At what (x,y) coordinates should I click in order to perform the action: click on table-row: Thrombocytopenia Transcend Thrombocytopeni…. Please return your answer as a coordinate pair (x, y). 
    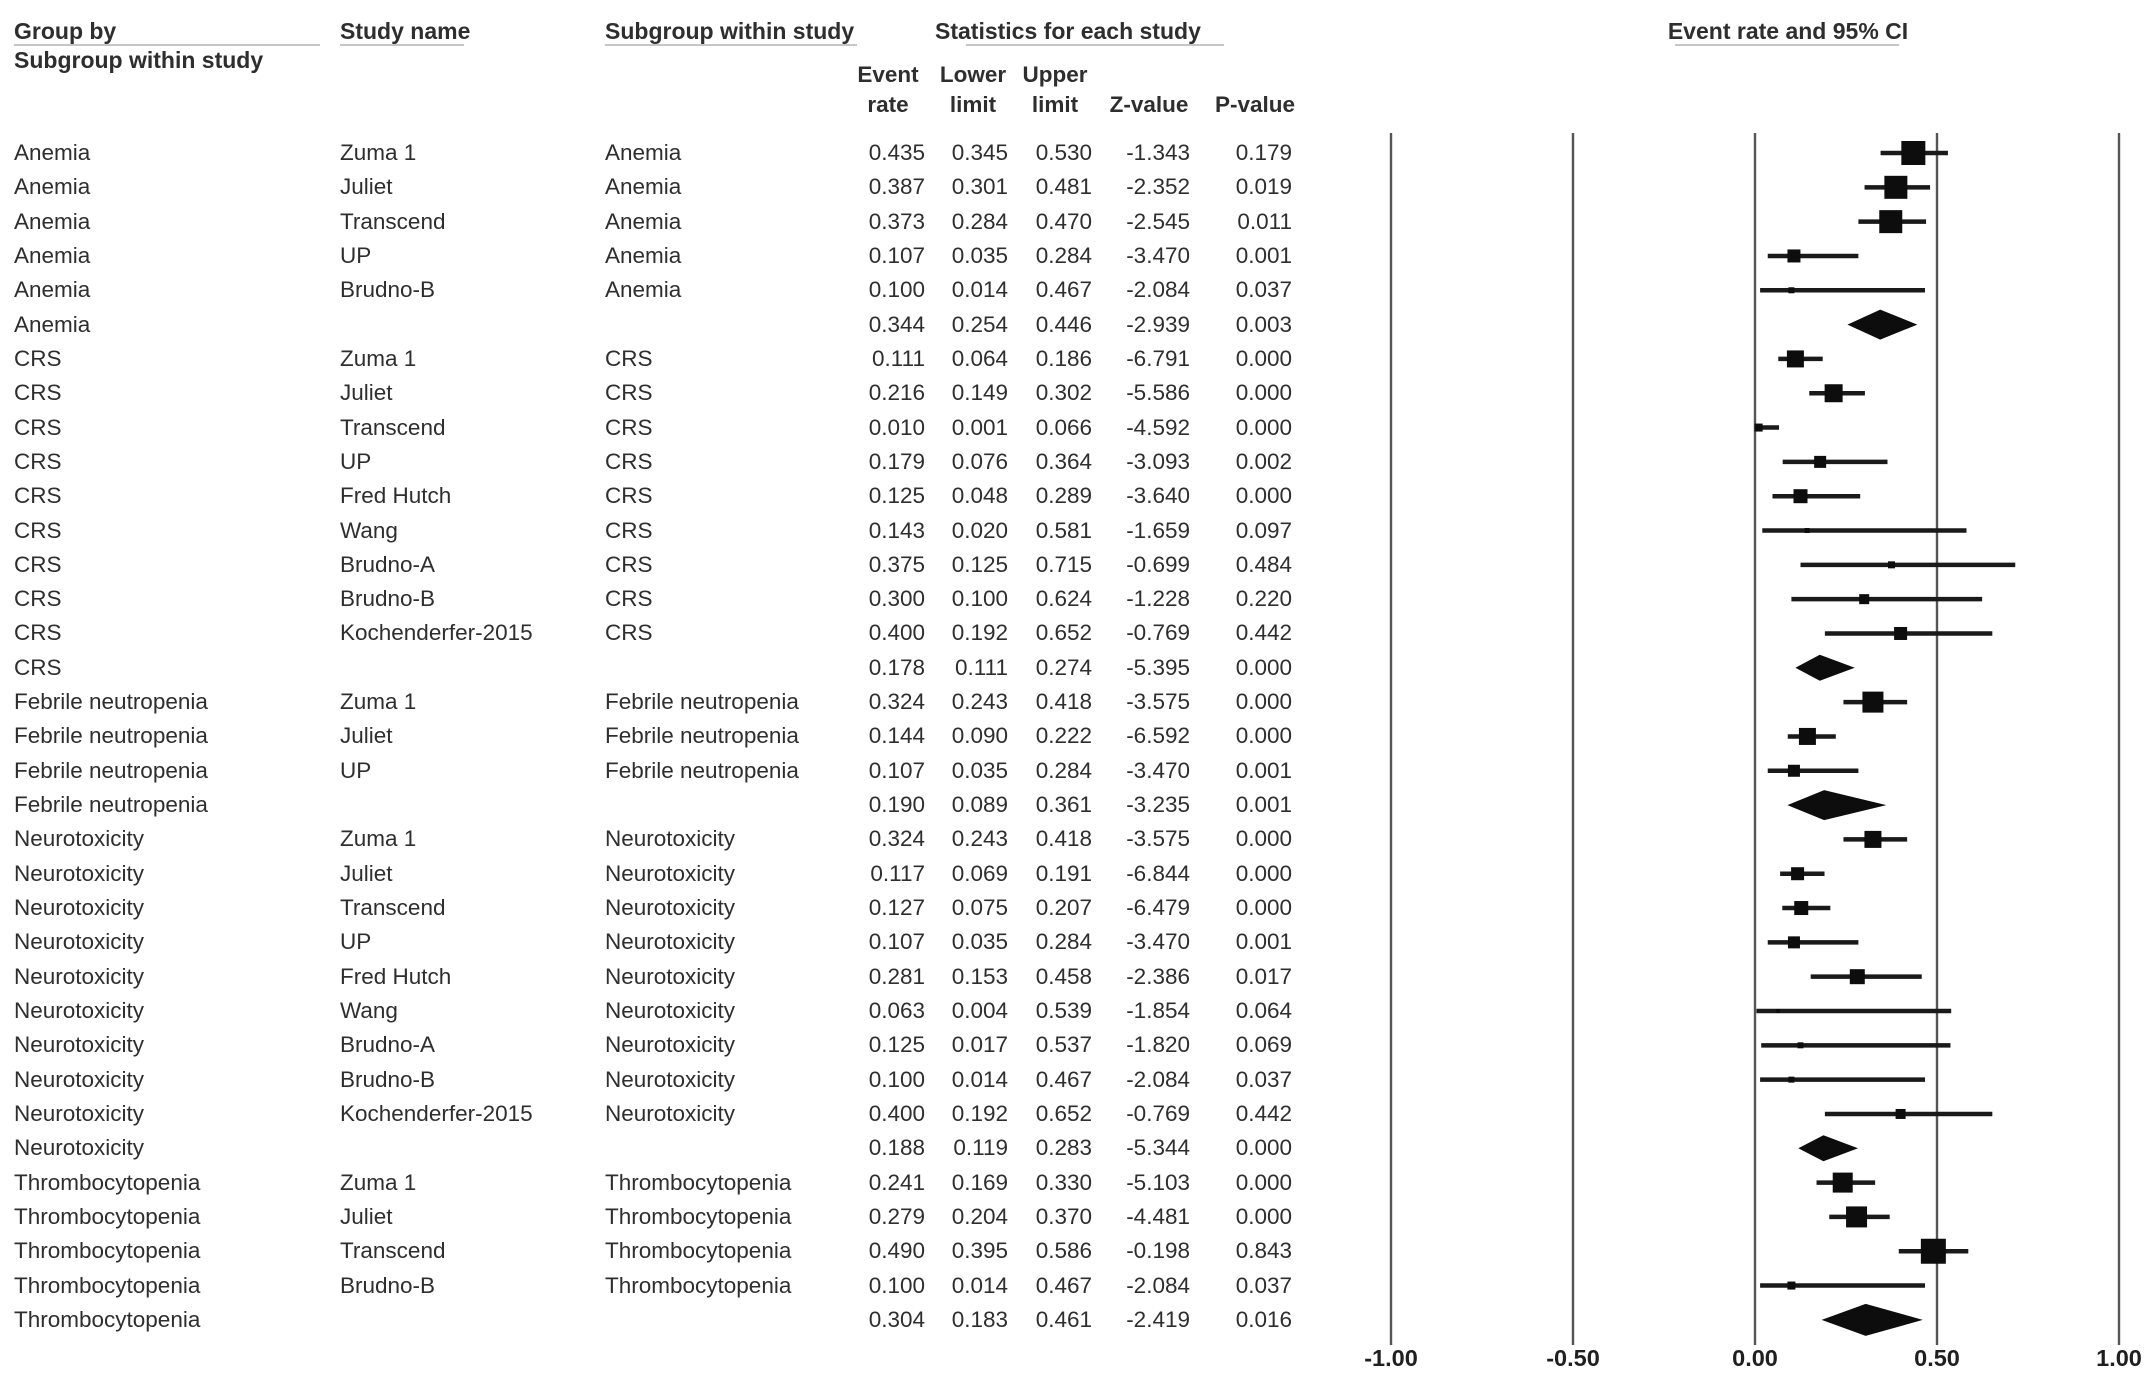
    Looking at the image, I should click on (1075, 1251).